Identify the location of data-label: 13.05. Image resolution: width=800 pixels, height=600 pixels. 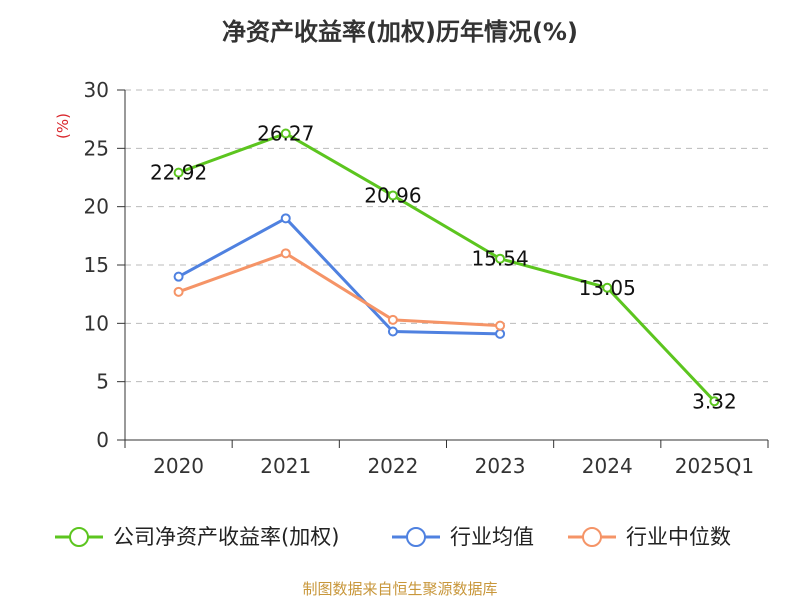
(607, 288).